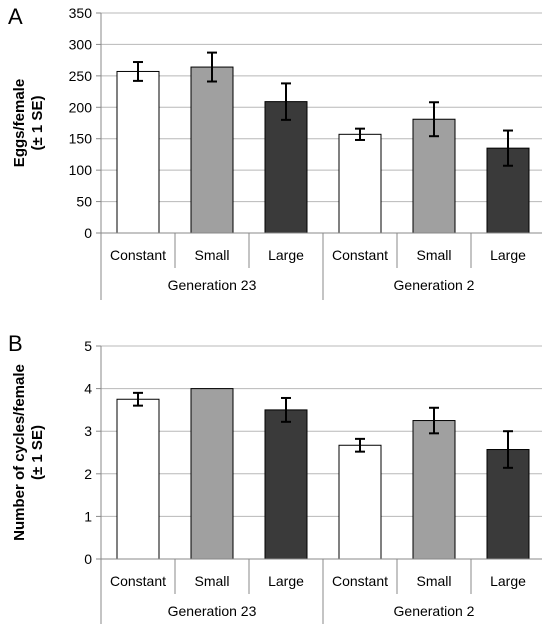 The height and width of the screenshot is (624, 542). Describe the element at coordinates (88, 516) in the screenshot. I see `y-tick-label: 1` at that location.